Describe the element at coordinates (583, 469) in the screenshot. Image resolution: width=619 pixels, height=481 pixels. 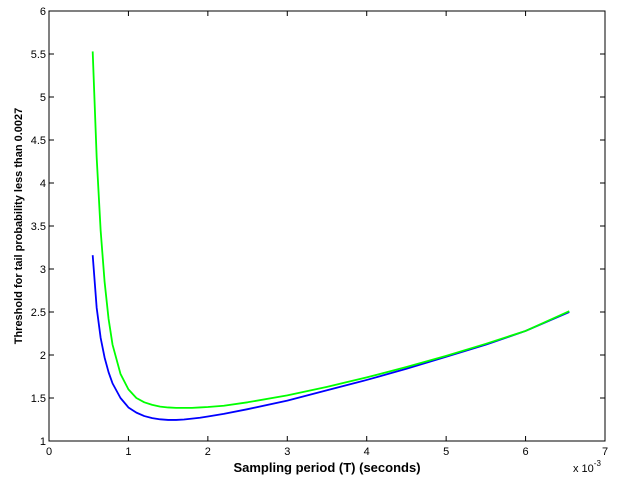
I see `x-multiplier-base: x 10` at that location.